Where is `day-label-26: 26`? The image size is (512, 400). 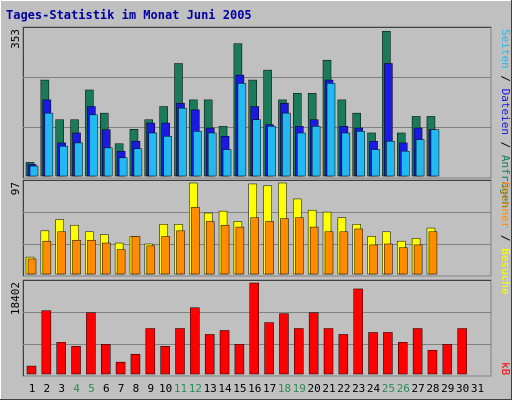
day-label-26: 26 is located at coordinates (403, 388).